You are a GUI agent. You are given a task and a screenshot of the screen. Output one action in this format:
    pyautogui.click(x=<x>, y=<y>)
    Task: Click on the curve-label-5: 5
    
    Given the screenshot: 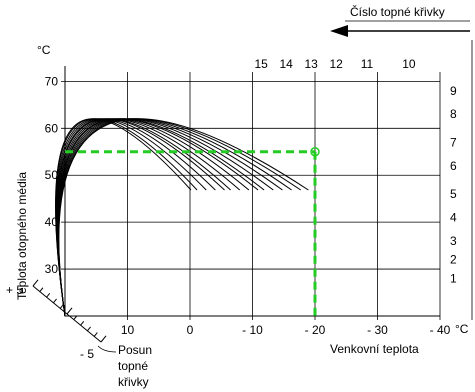 What is the action you would take?
    pyautogui.click(x=453, y=194)
    